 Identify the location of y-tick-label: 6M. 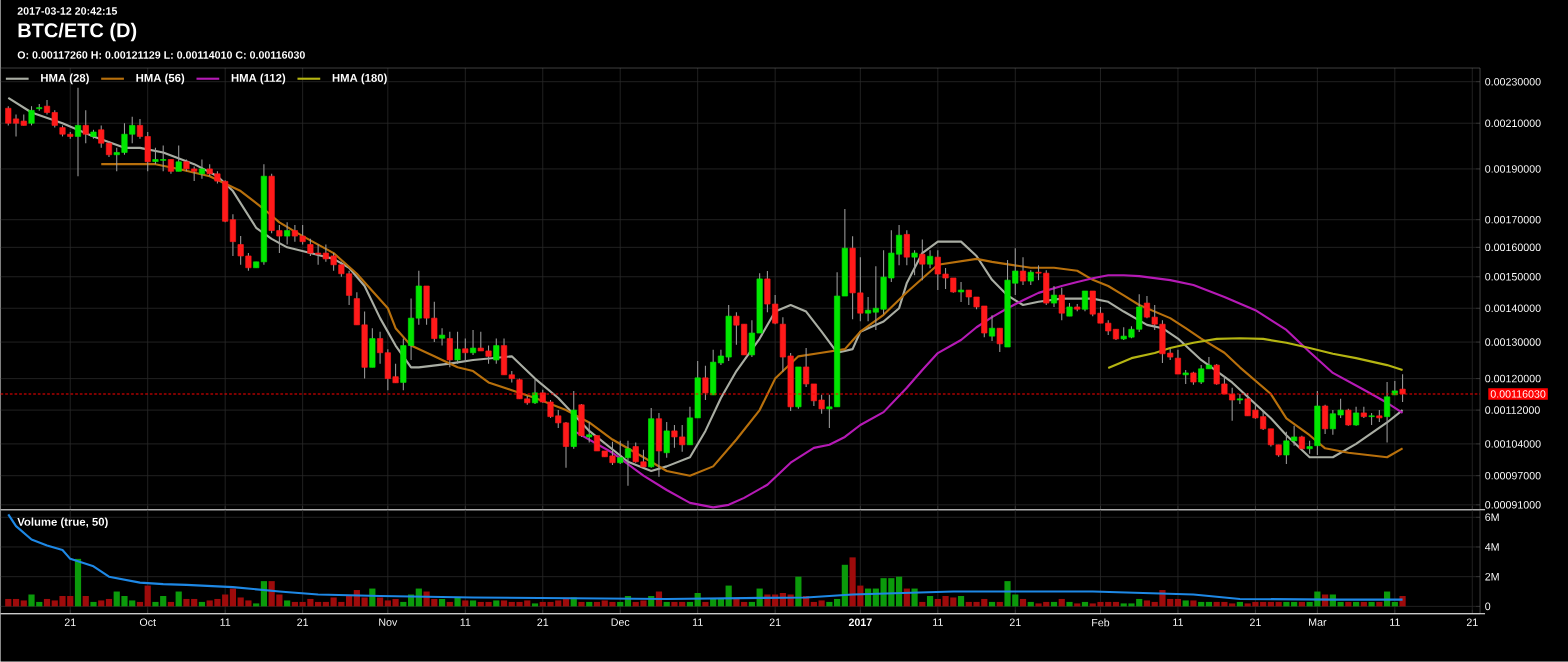
(1492, 517).